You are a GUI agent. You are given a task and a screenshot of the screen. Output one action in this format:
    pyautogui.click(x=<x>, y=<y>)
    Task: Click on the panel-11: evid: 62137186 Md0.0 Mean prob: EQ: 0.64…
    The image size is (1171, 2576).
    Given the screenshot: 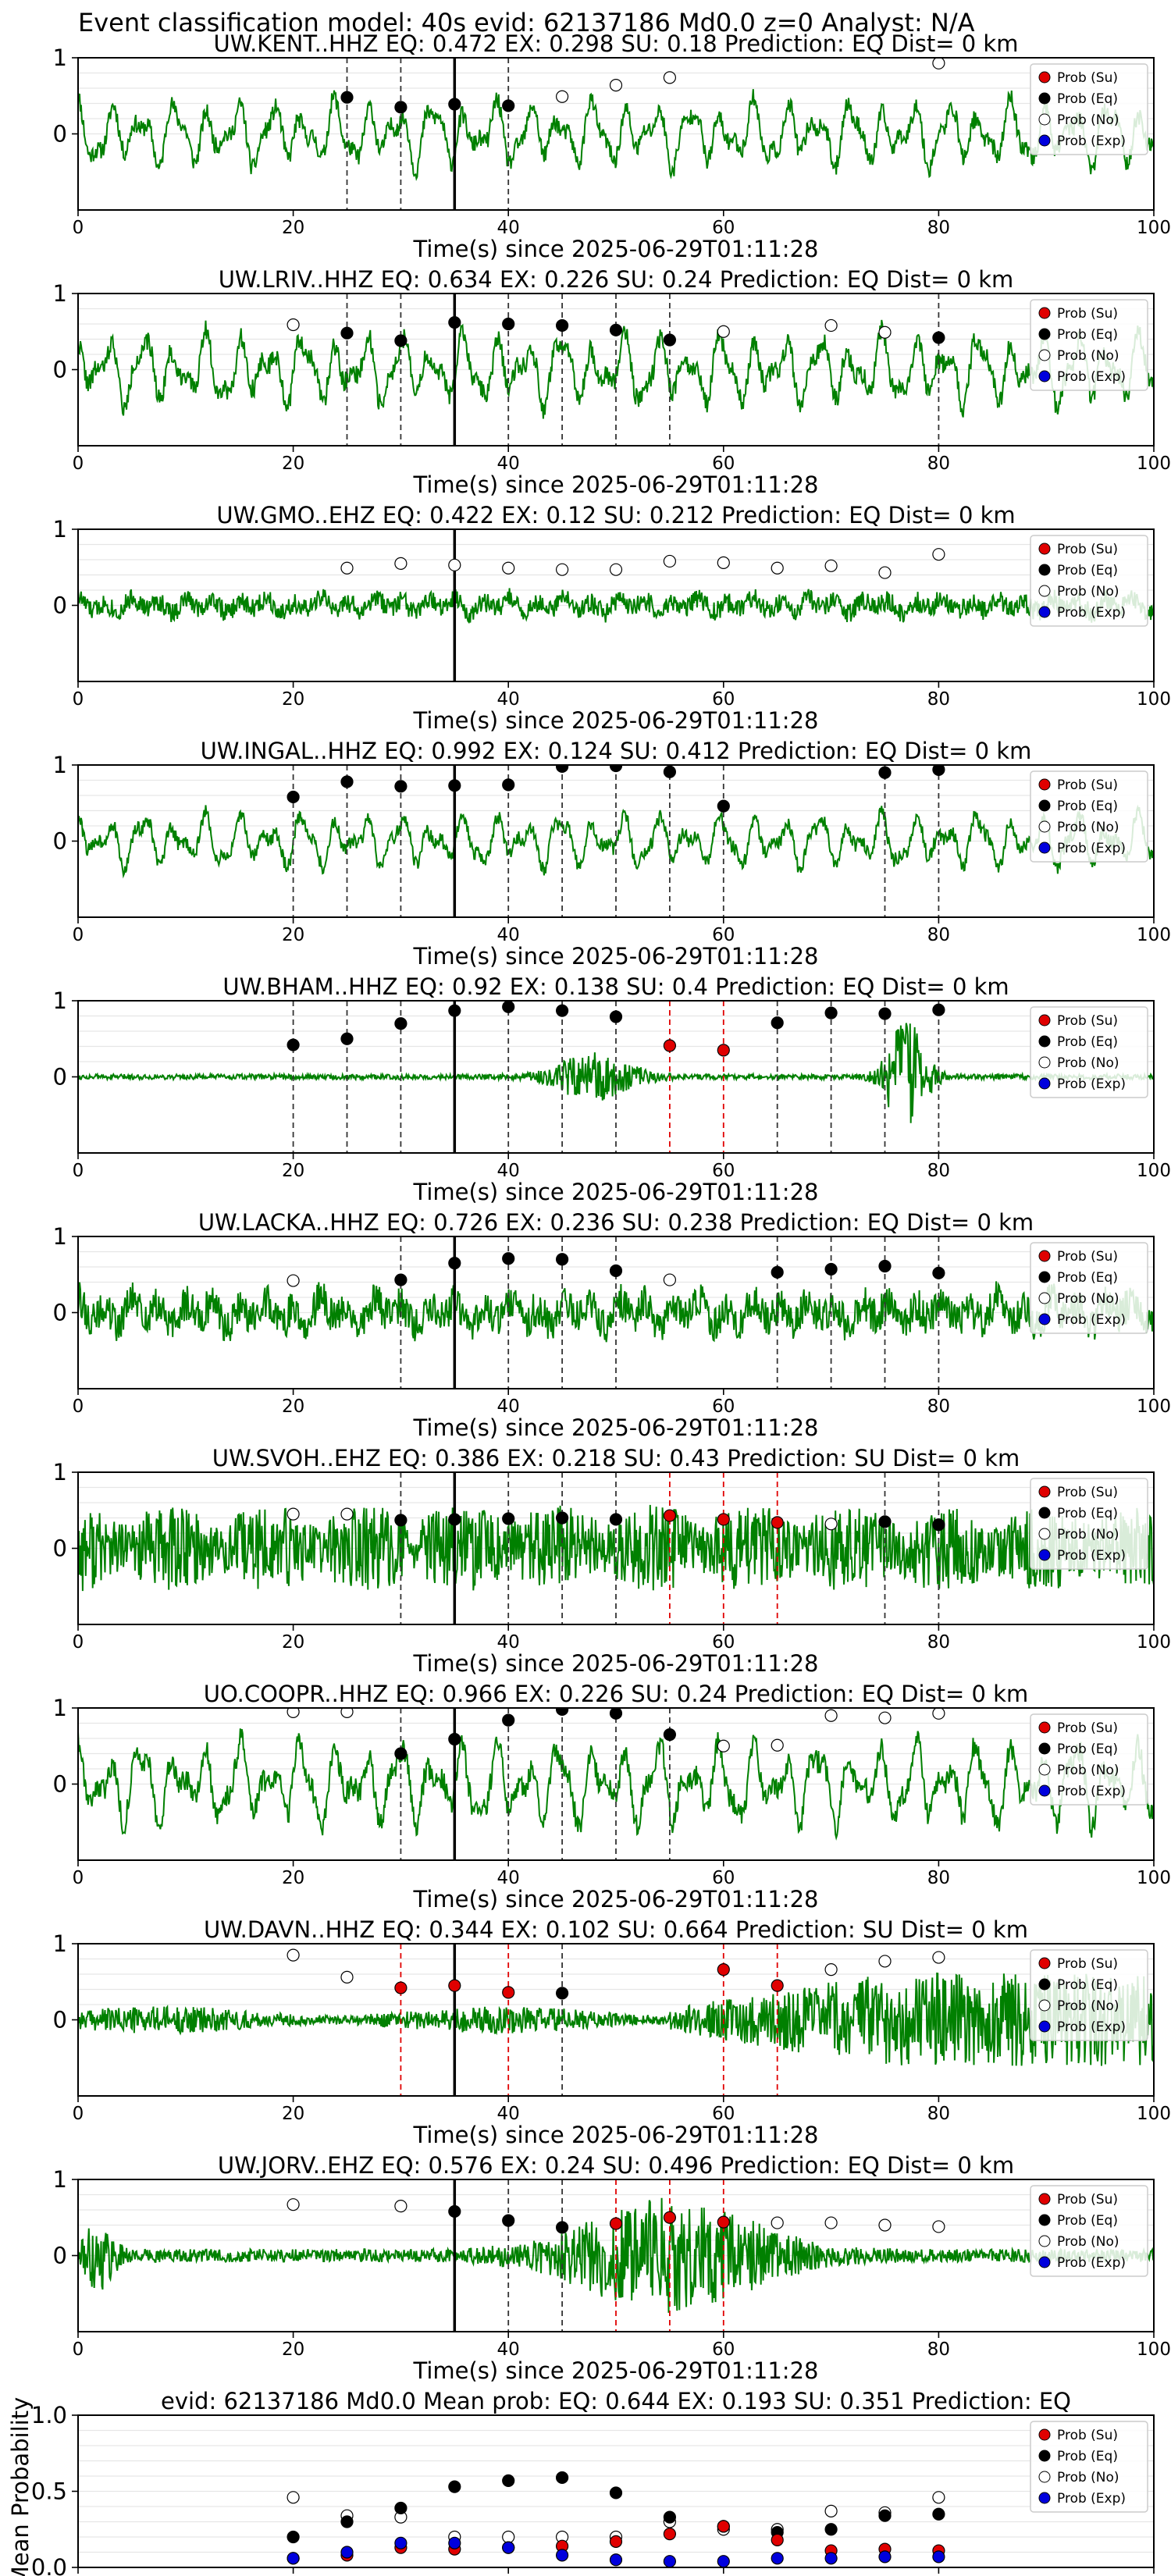 What is the action you would take?
    pyautogui.click(x=589, y=2482)
    